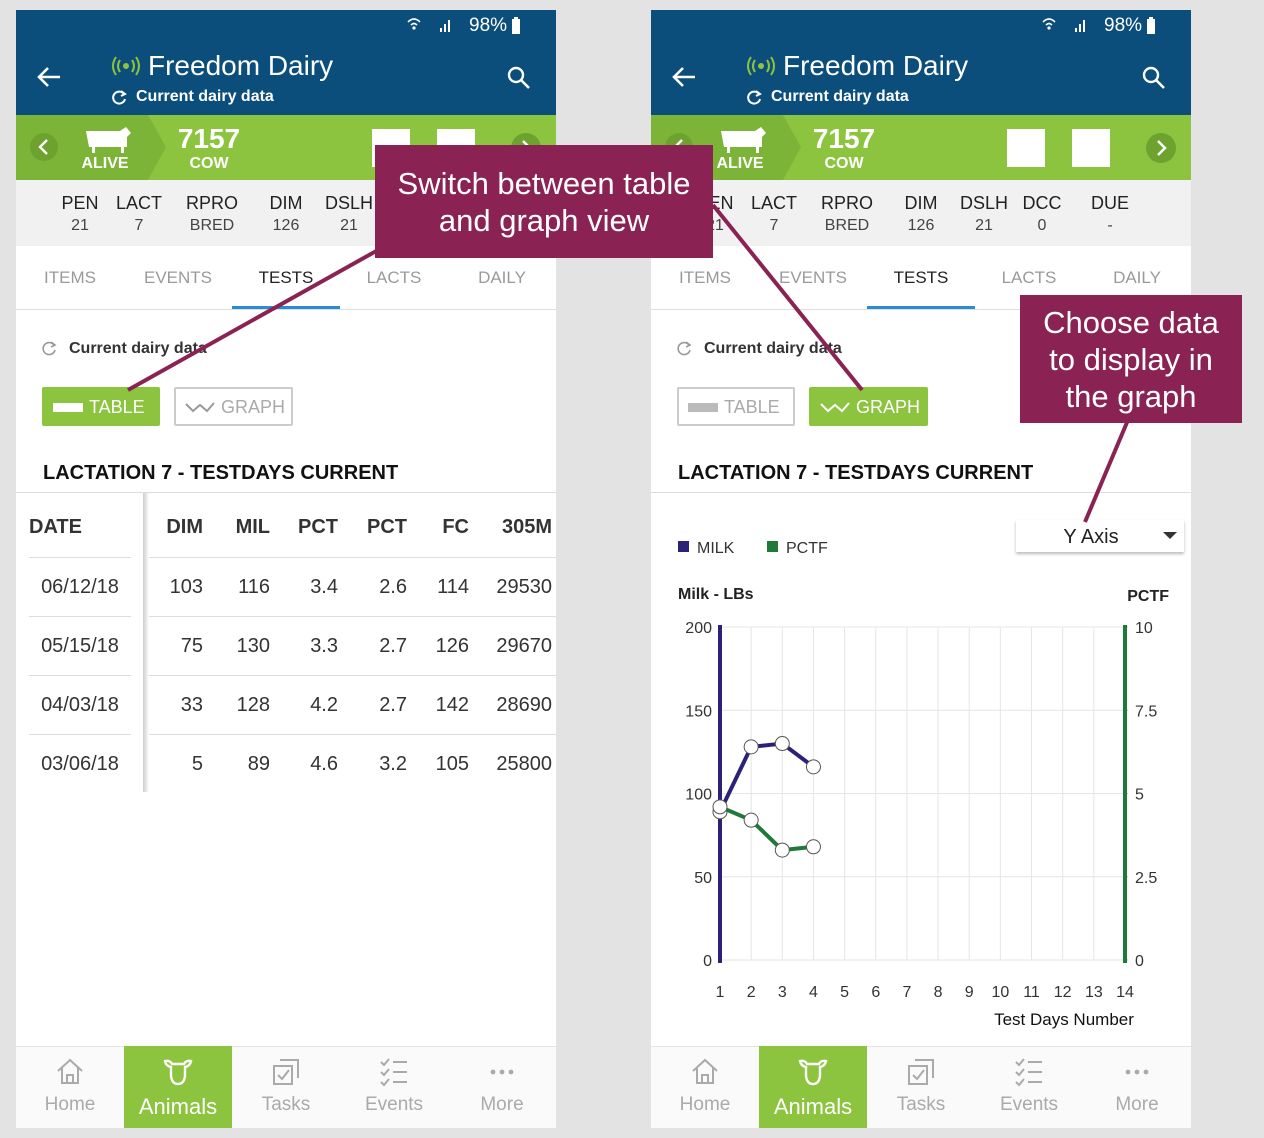 This screenshot has width=1264, height=1138. I want to click on axis-selector, so click(1100, 536).